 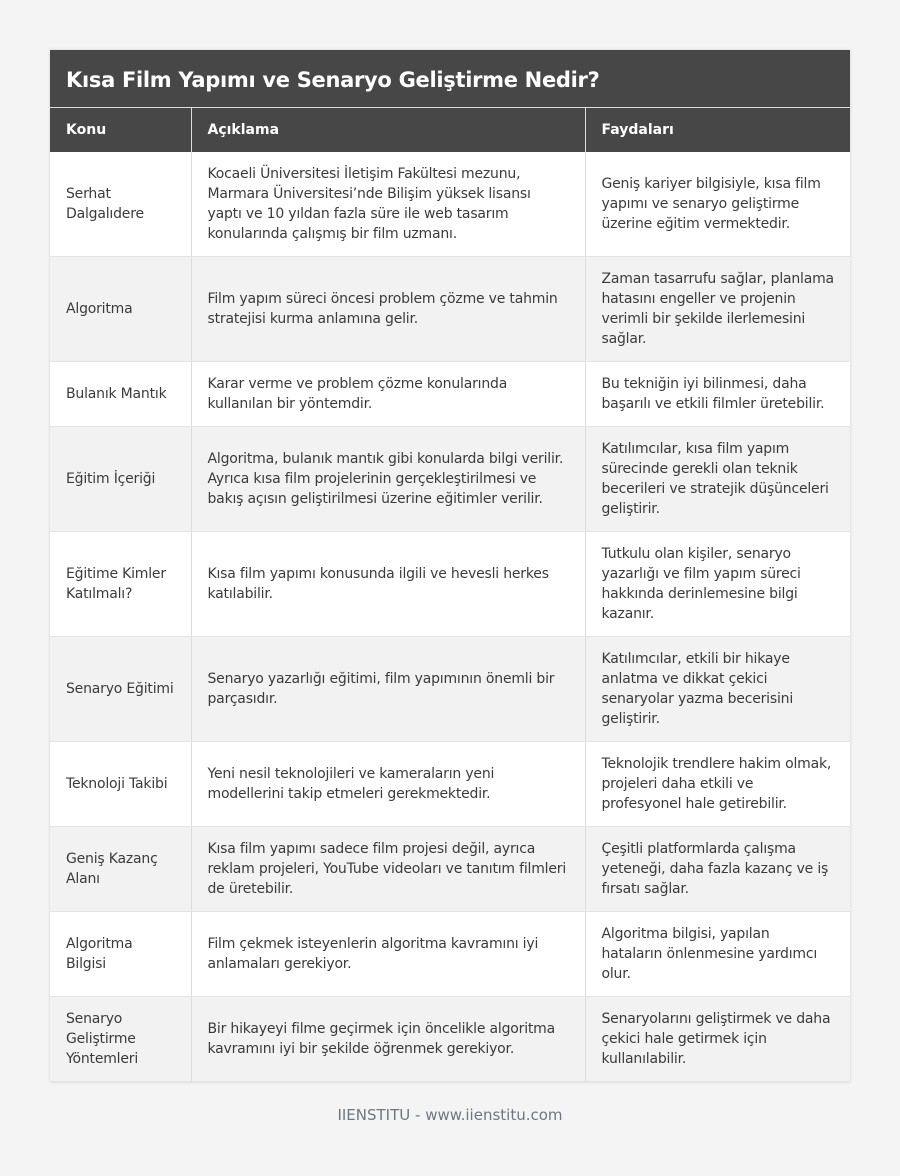 What do you see at coordinates (121, 204) in the screenshot?
I see `cell-konu: Serhat Dalgalıdere` at bounding box center [121, 204].